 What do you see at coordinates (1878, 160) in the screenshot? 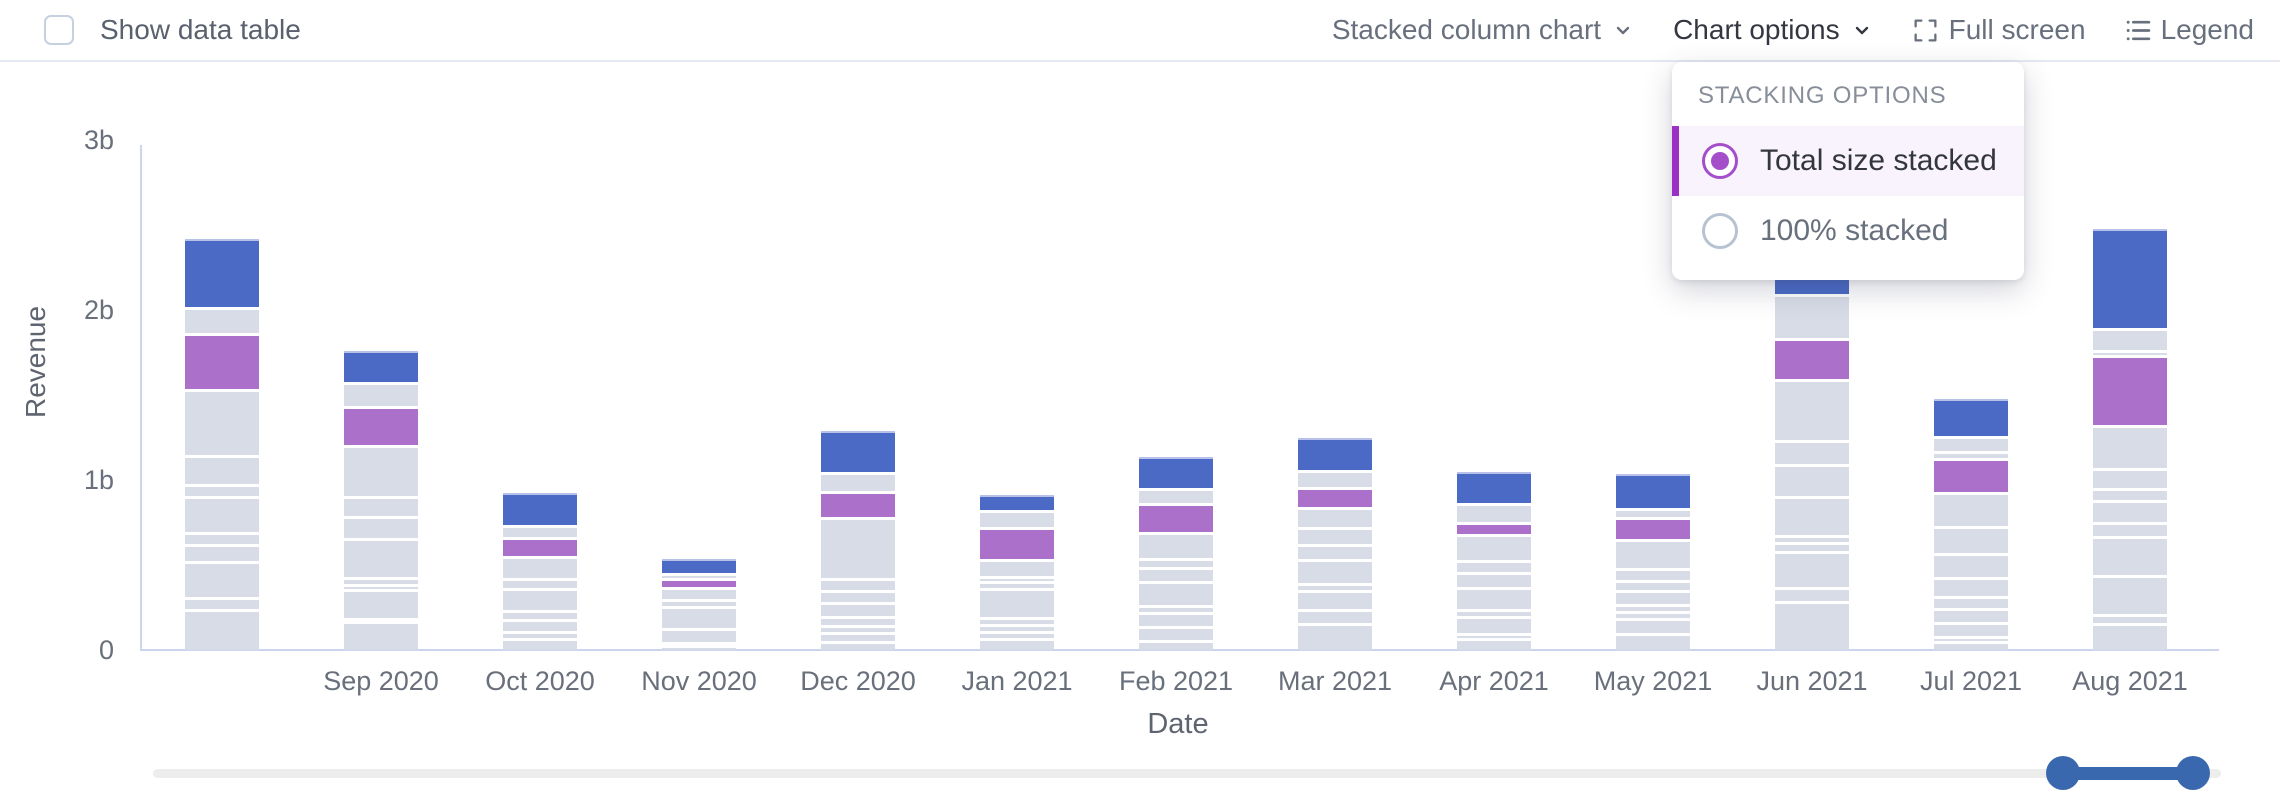
I see `stacking-option-label: Total size stacked` at bounding box center [1878, 160].